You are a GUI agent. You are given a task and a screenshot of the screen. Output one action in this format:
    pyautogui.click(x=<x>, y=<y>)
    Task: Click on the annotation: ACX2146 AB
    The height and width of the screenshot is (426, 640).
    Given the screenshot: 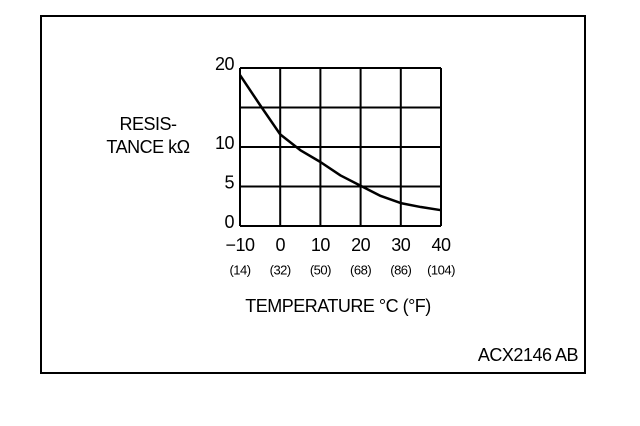 What is the action you would take?
    pyautogui.click(x=528, y=355)
    